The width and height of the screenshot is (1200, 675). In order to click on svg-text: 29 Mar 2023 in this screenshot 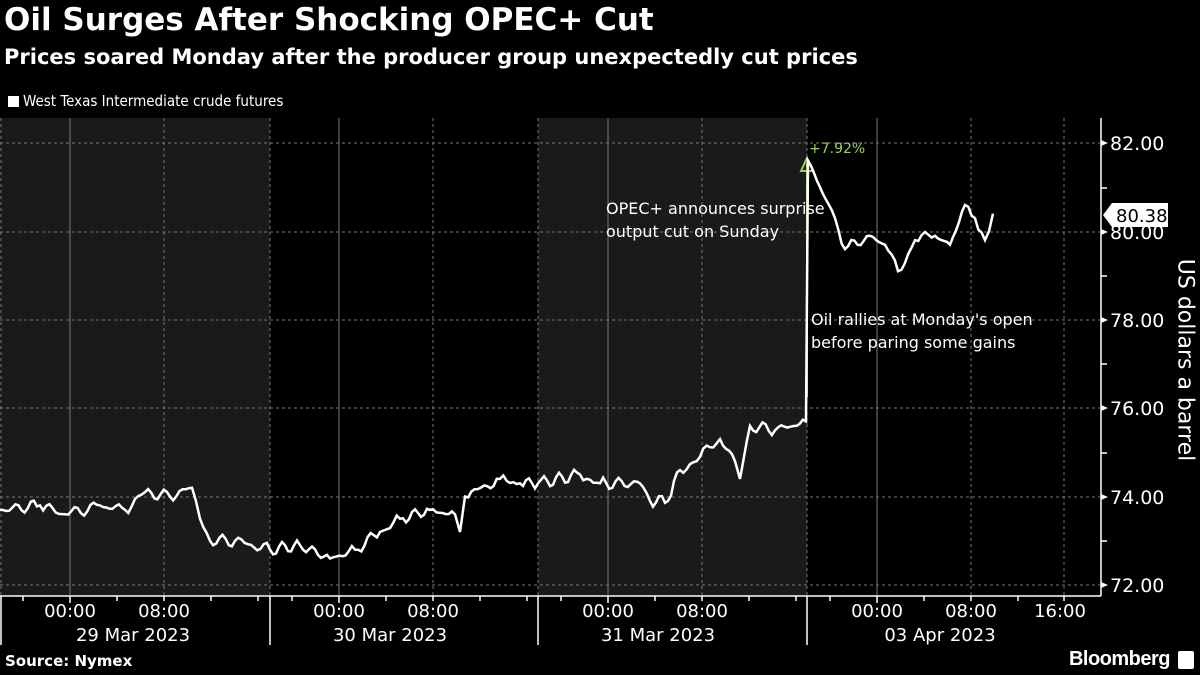, I will do `click(133, 635)`.